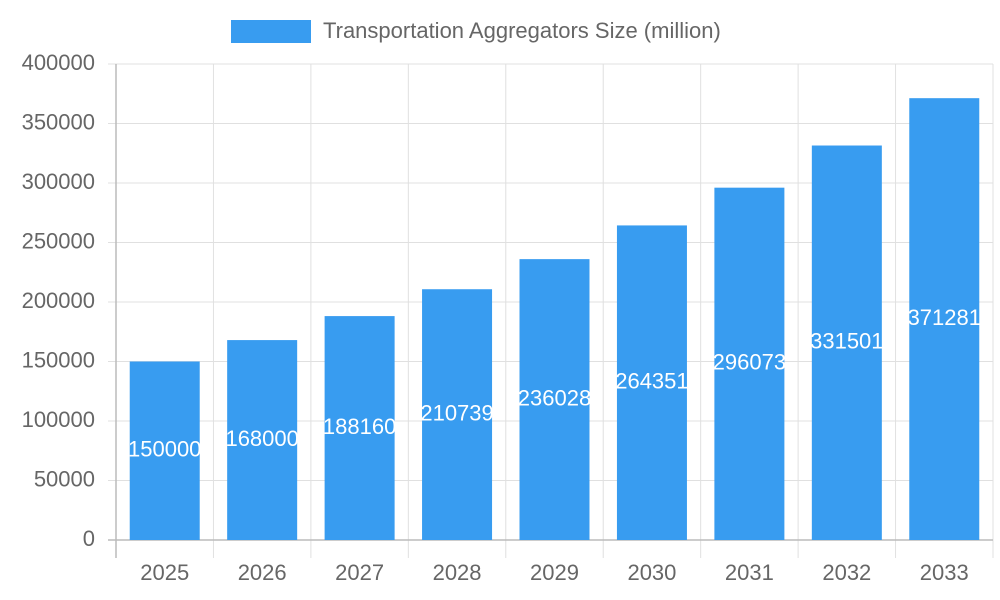 The image size is (1000, 600). I want to click on x-tick-label: 2033, so click(944, 572).